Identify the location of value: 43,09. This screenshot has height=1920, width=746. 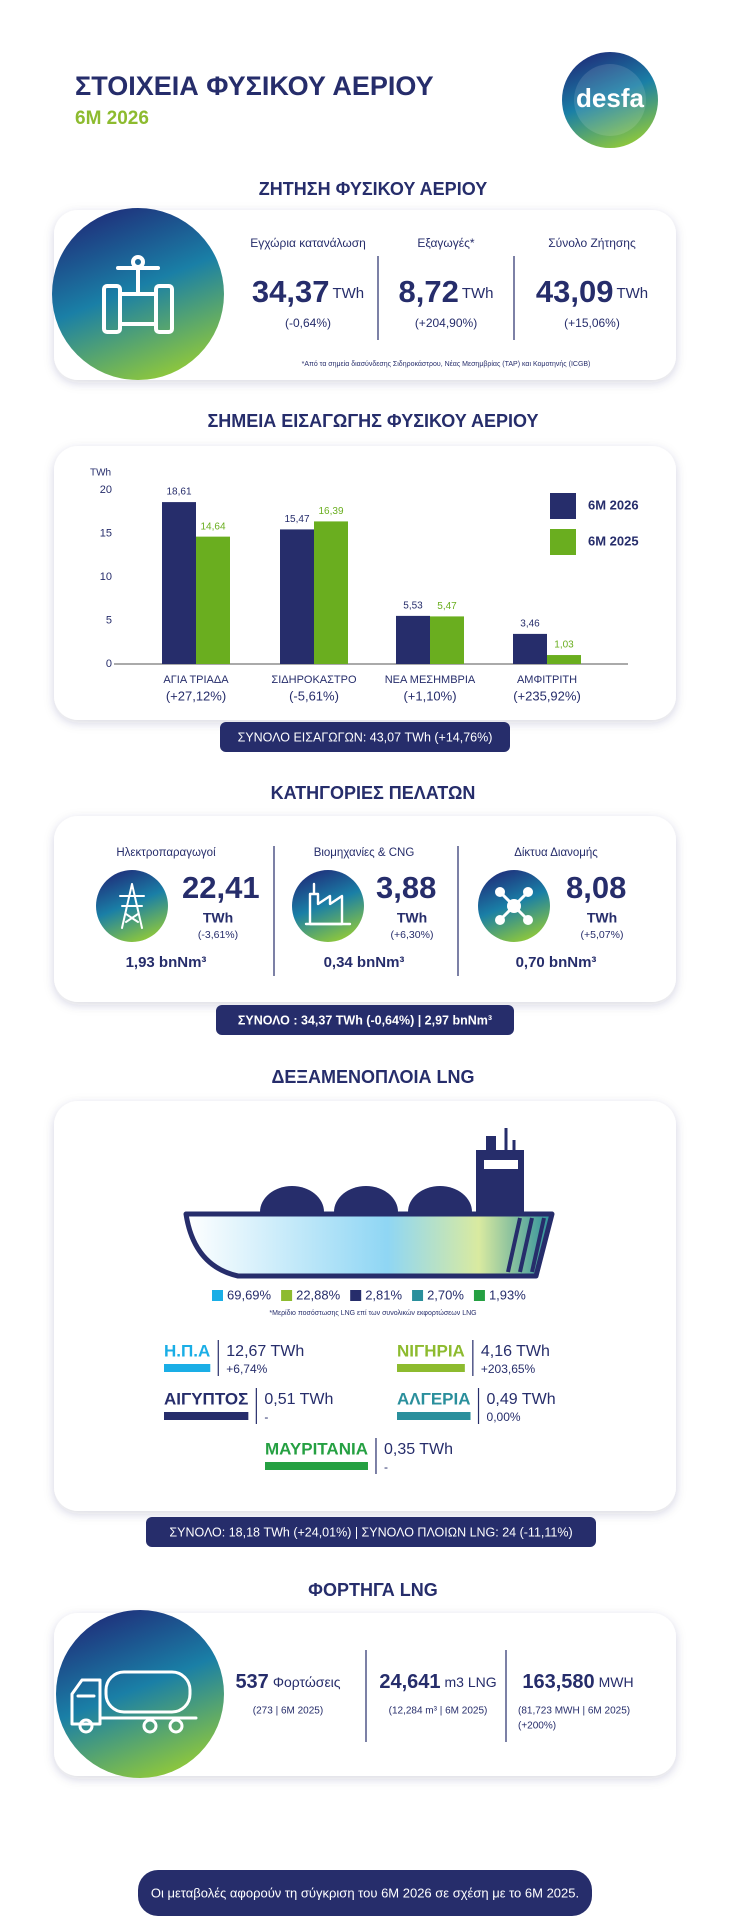
(575, 291).